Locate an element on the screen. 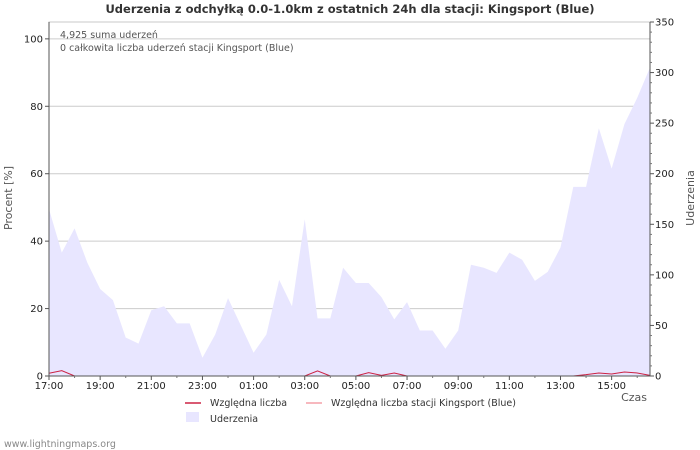  right-tick-label: 300 is located at coordinates (664, 73).